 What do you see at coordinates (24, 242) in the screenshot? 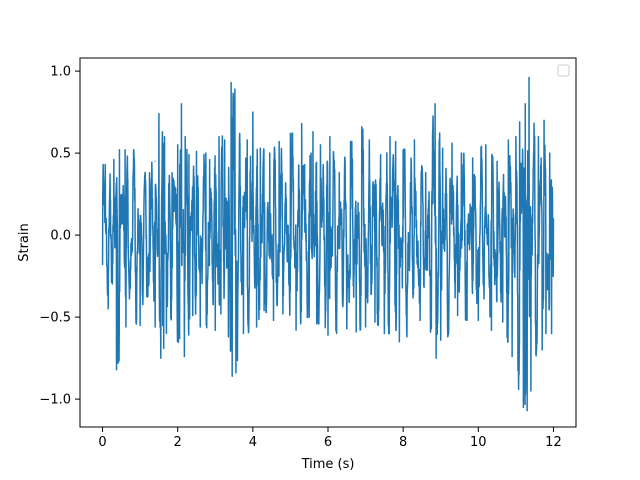
I see `y-axis-label: Strain` at bounding box center [24, 242].